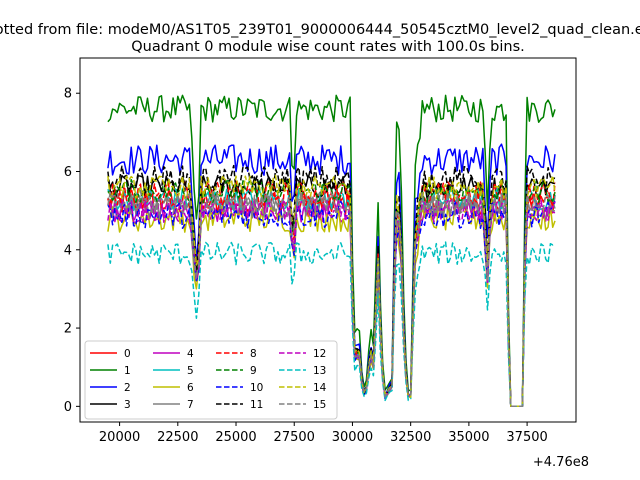 The height and width of the screenshot is (480, 640). Describe the element at coordinates (320, 388) in the screenshot. I see `legend-label-14: 14` at that location.